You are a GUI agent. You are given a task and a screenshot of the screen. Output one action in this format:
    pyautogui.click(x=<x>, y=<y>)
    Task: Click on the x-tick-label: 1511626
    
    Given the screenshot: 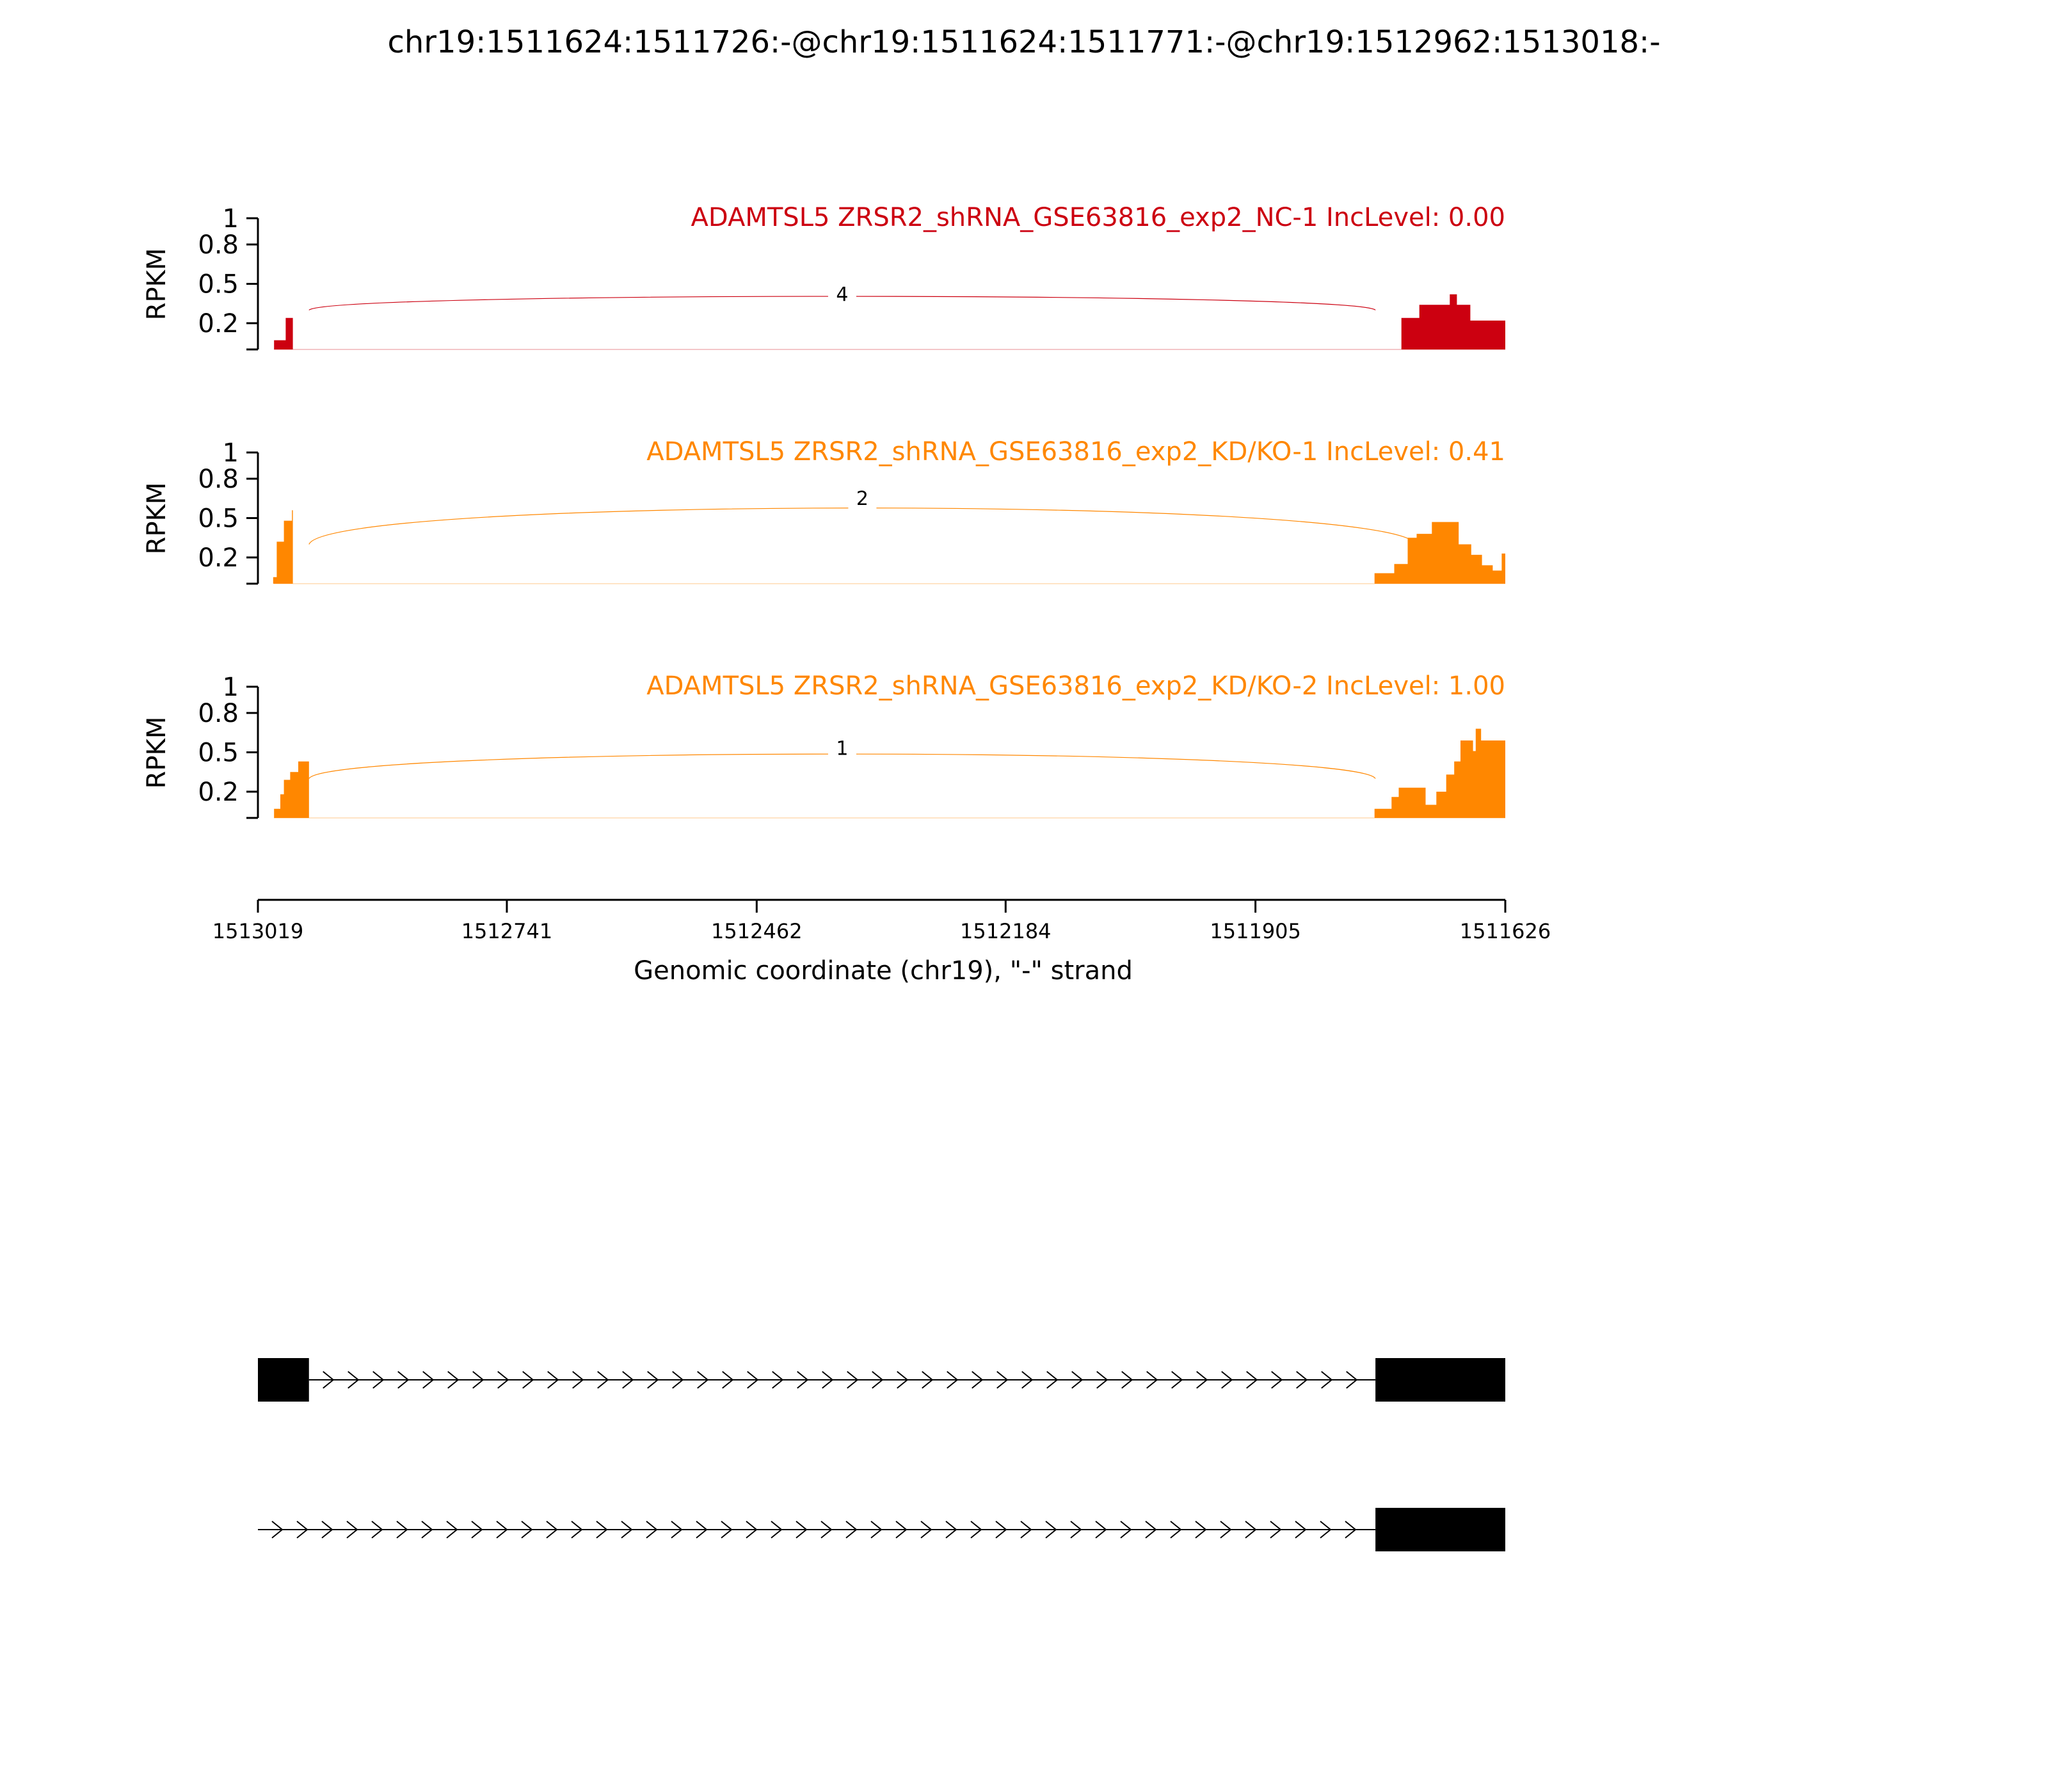 What is the action you would take?
    pyautogui.click(x=1505, y=931)
    